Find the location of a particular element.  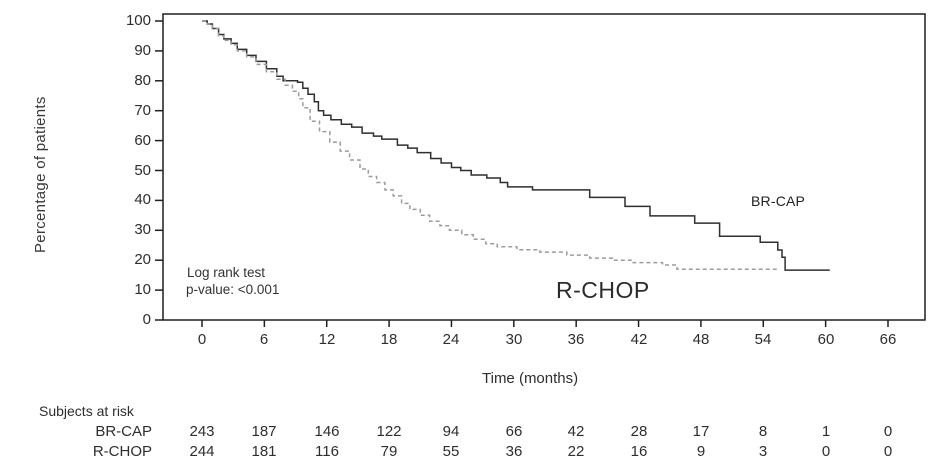

y-axis-title: Percentage of patients is located at coordinates (40, 174).